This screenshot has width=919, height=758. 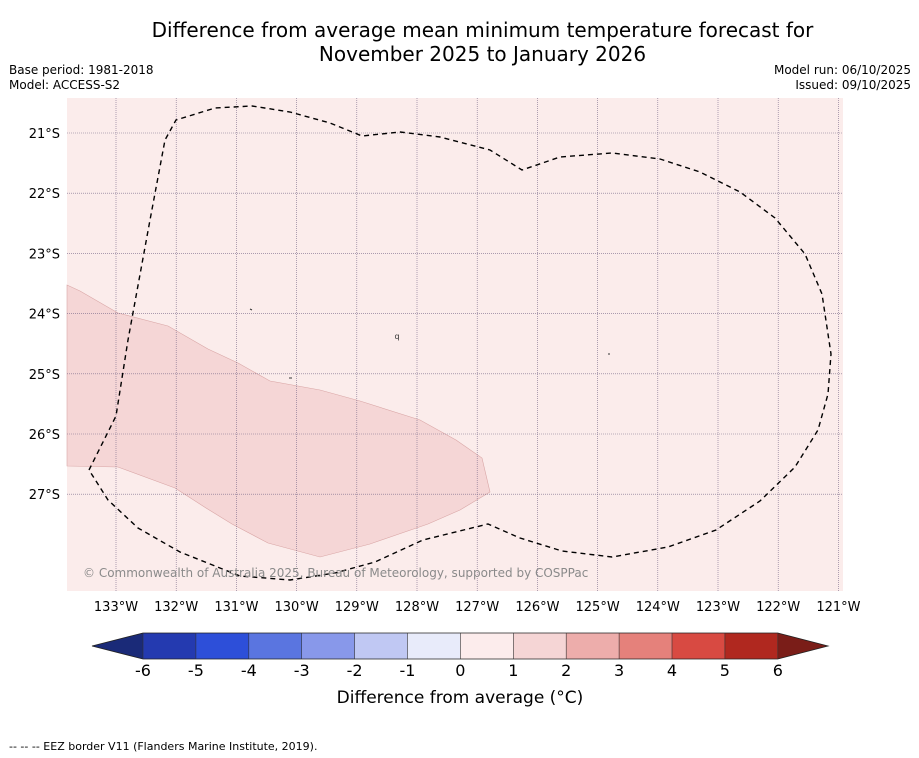 What do you see at coordinates (357, 607) in the screenshot?
I see `longitude-label: 129°W` at bounding box center [357, 607].